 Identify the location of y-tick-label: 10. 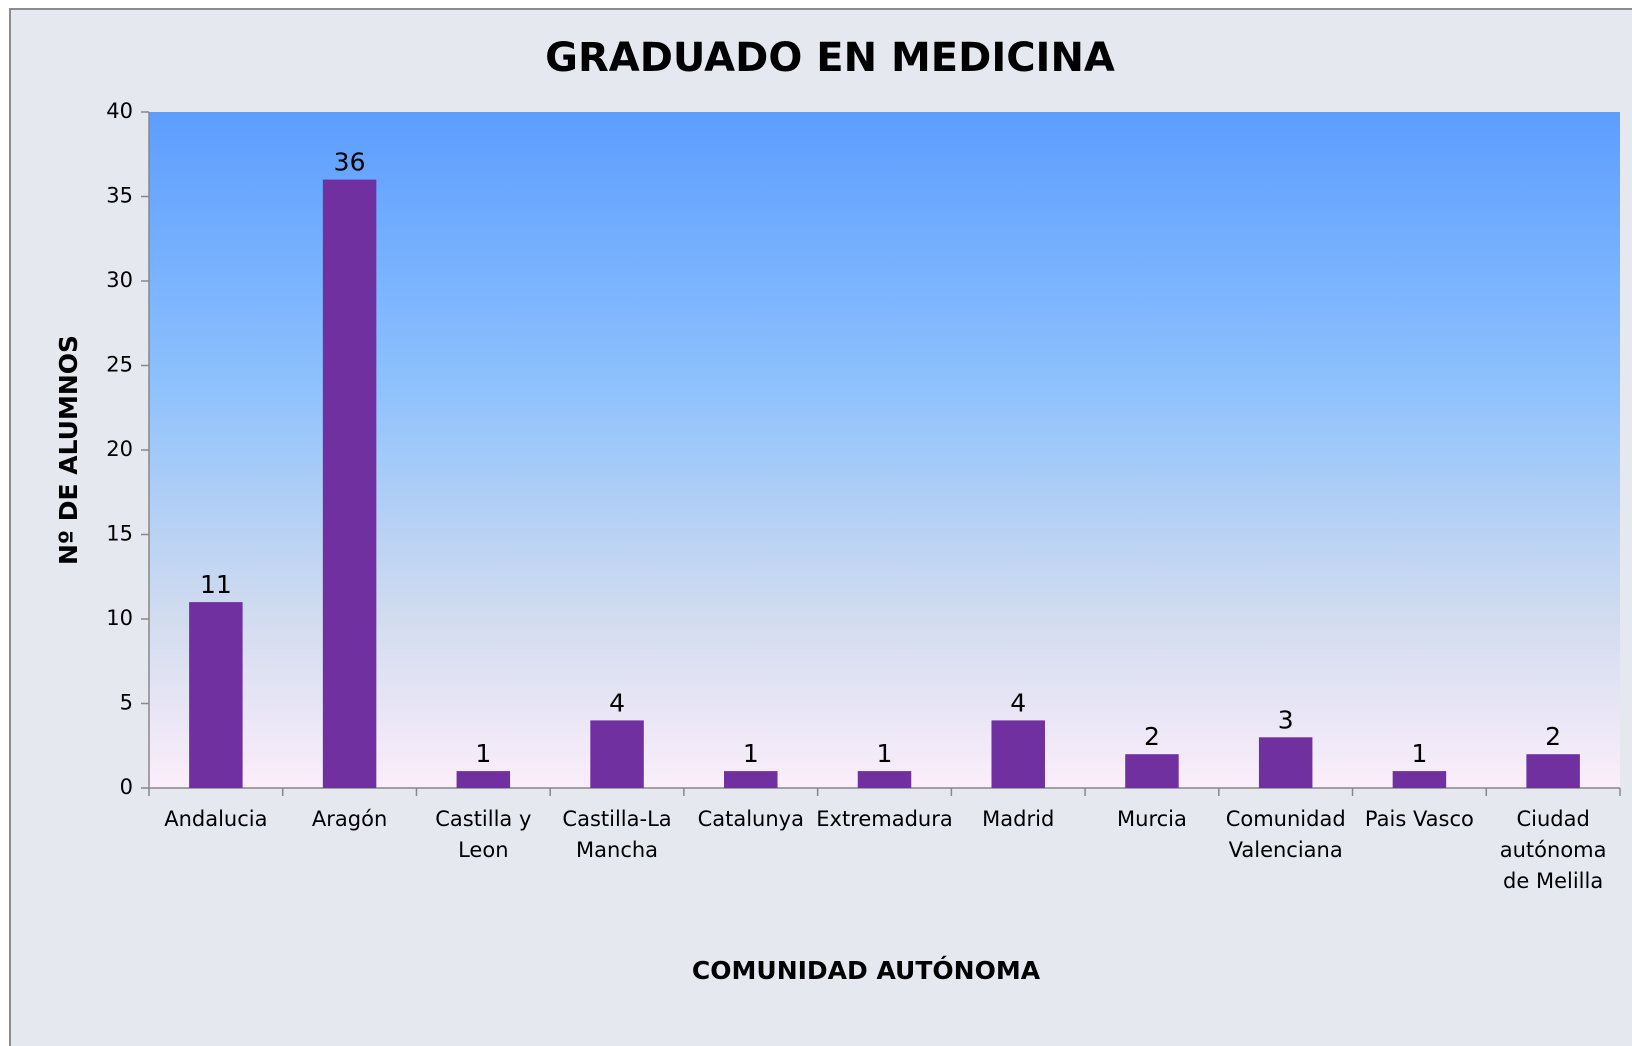
(119, 618).